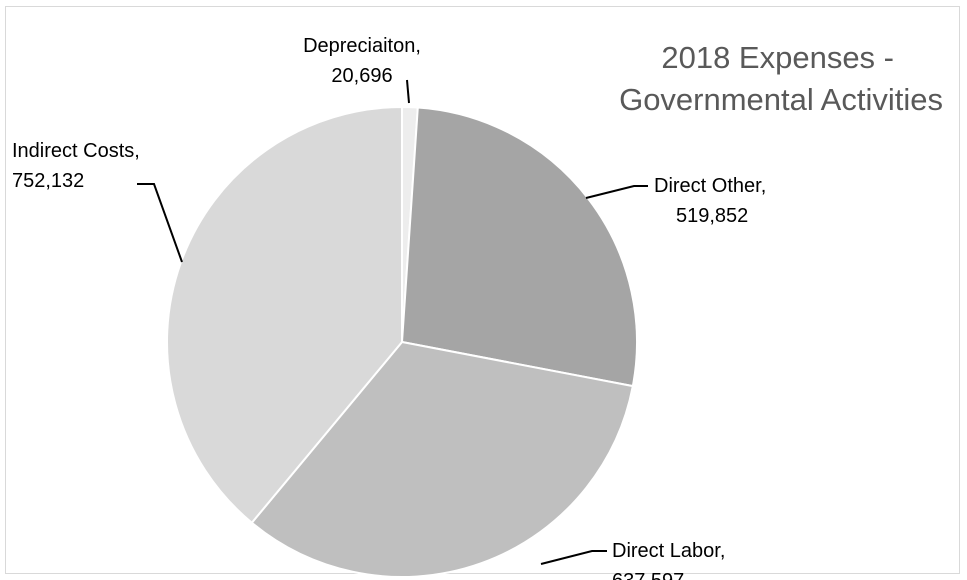 The image size is (967, 580). Describe the element at coordinates (362, 46) in the screenshot. I see `data-label-category: Depreciaiton,` at that location.